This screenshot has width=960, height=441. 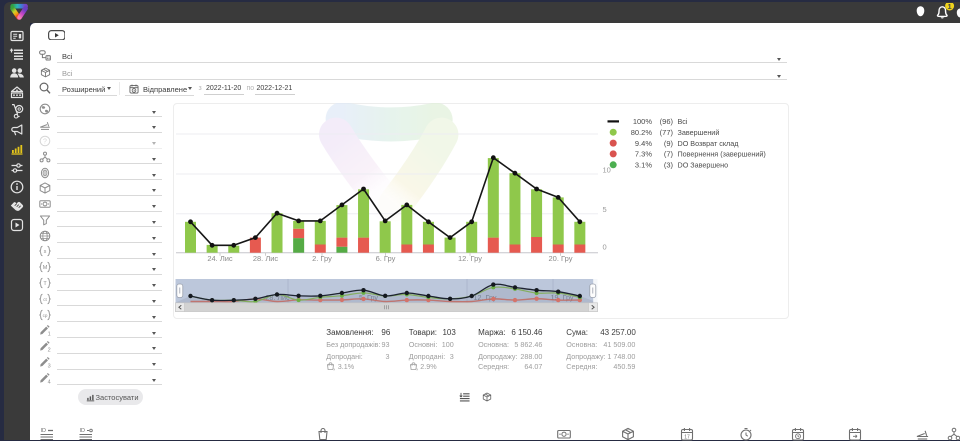 What do you see at coordinates (368, 297) in the screenshot?
I see `svg-text: 5. Гру` at bounding box center [368, 297].